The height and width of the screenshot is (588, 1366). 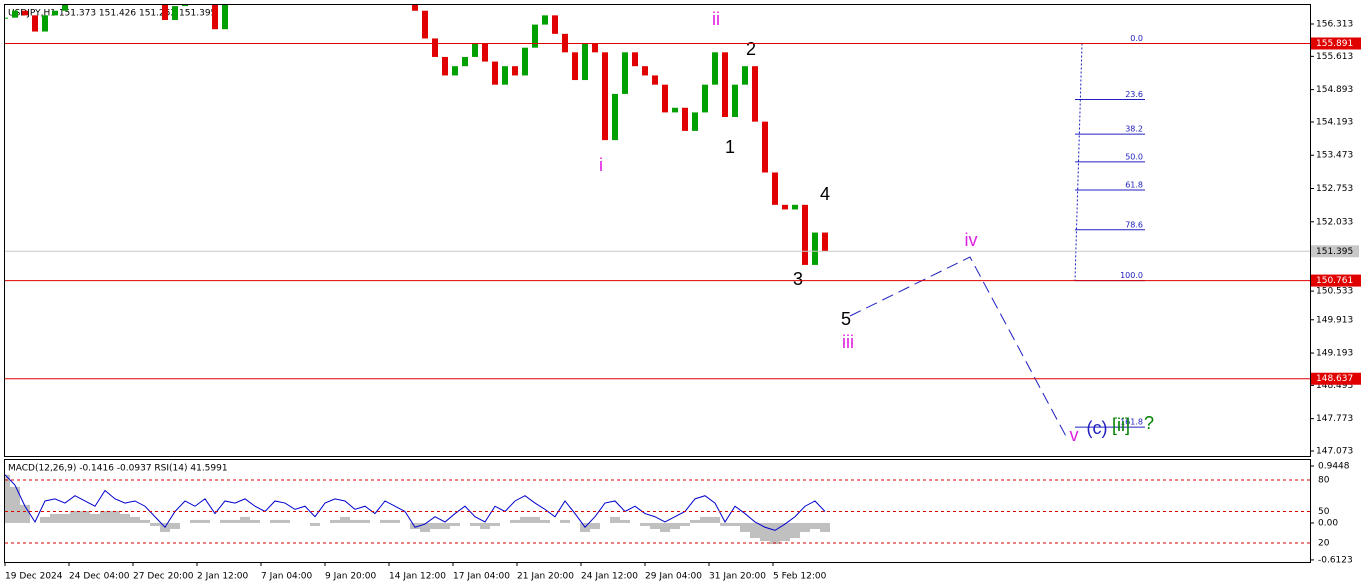 What do you see at coordinates (1334, 44) in the screenshot?
I see `level-label: 155.891` at bounding box center [1334, 44].